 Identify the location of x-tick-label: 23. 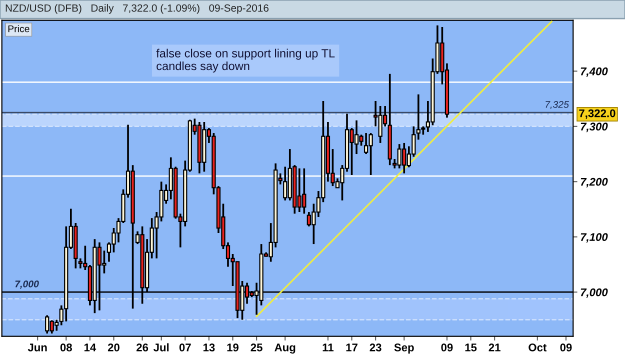
(376, 348).